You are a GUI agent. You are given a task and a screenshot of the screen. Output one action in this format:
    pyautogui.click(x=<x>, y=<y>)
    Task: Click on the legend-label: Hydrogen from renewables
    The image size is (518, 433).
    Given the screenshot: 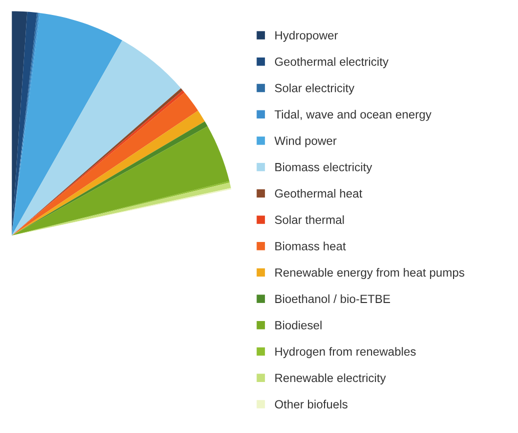 What is the action you would take?
    pyautogui.click(x=345, y=352)
    